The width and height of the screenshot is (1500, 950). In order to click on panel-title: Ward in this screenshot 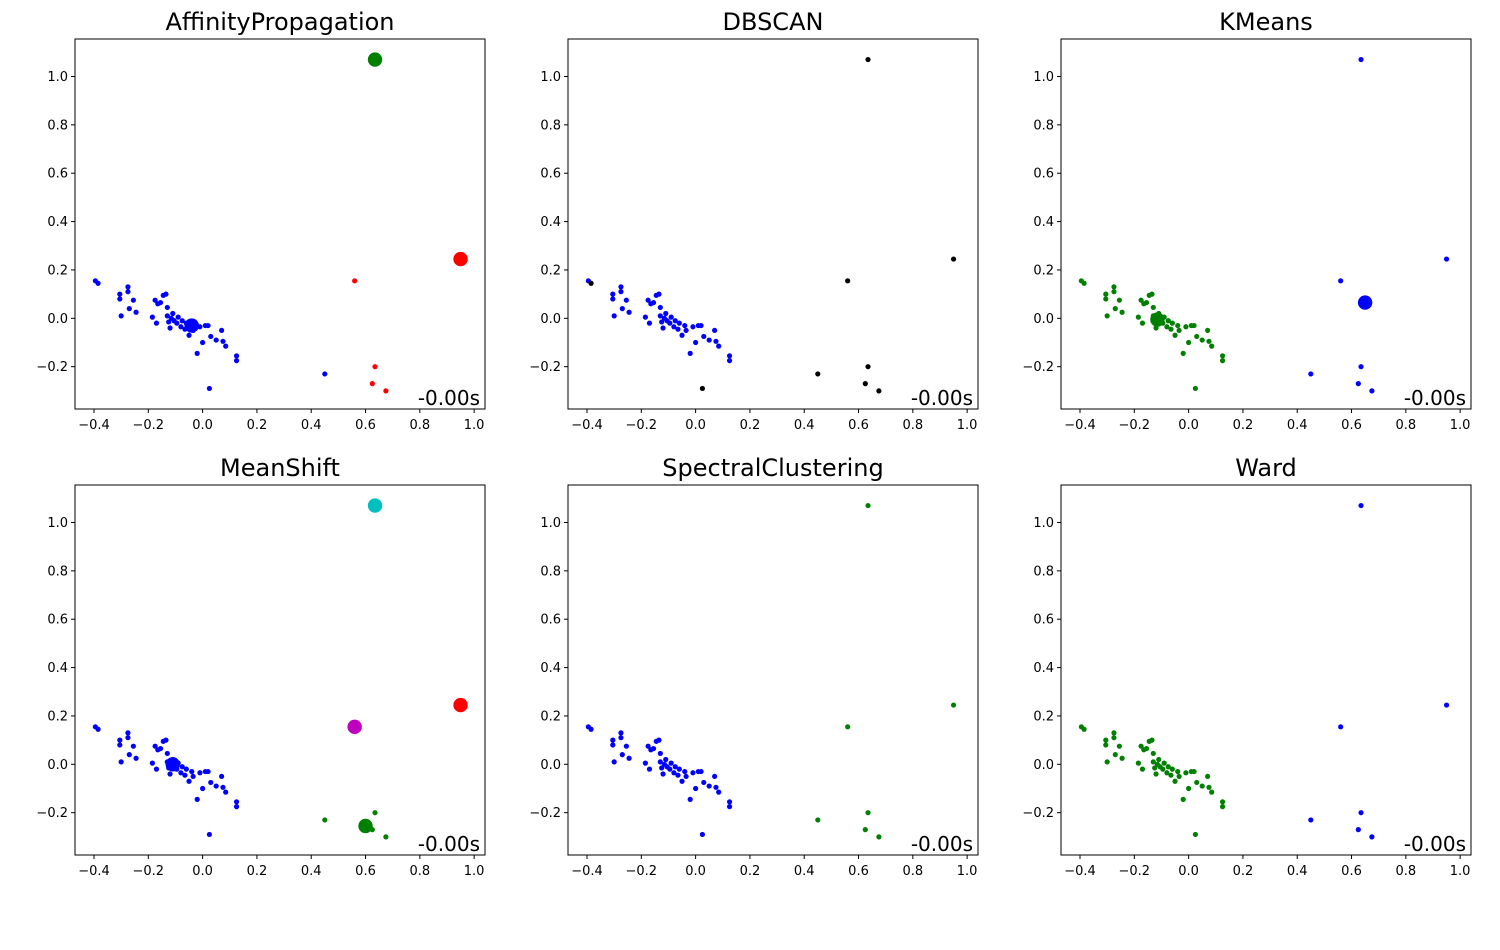, I will do `click(1266, 468)`.